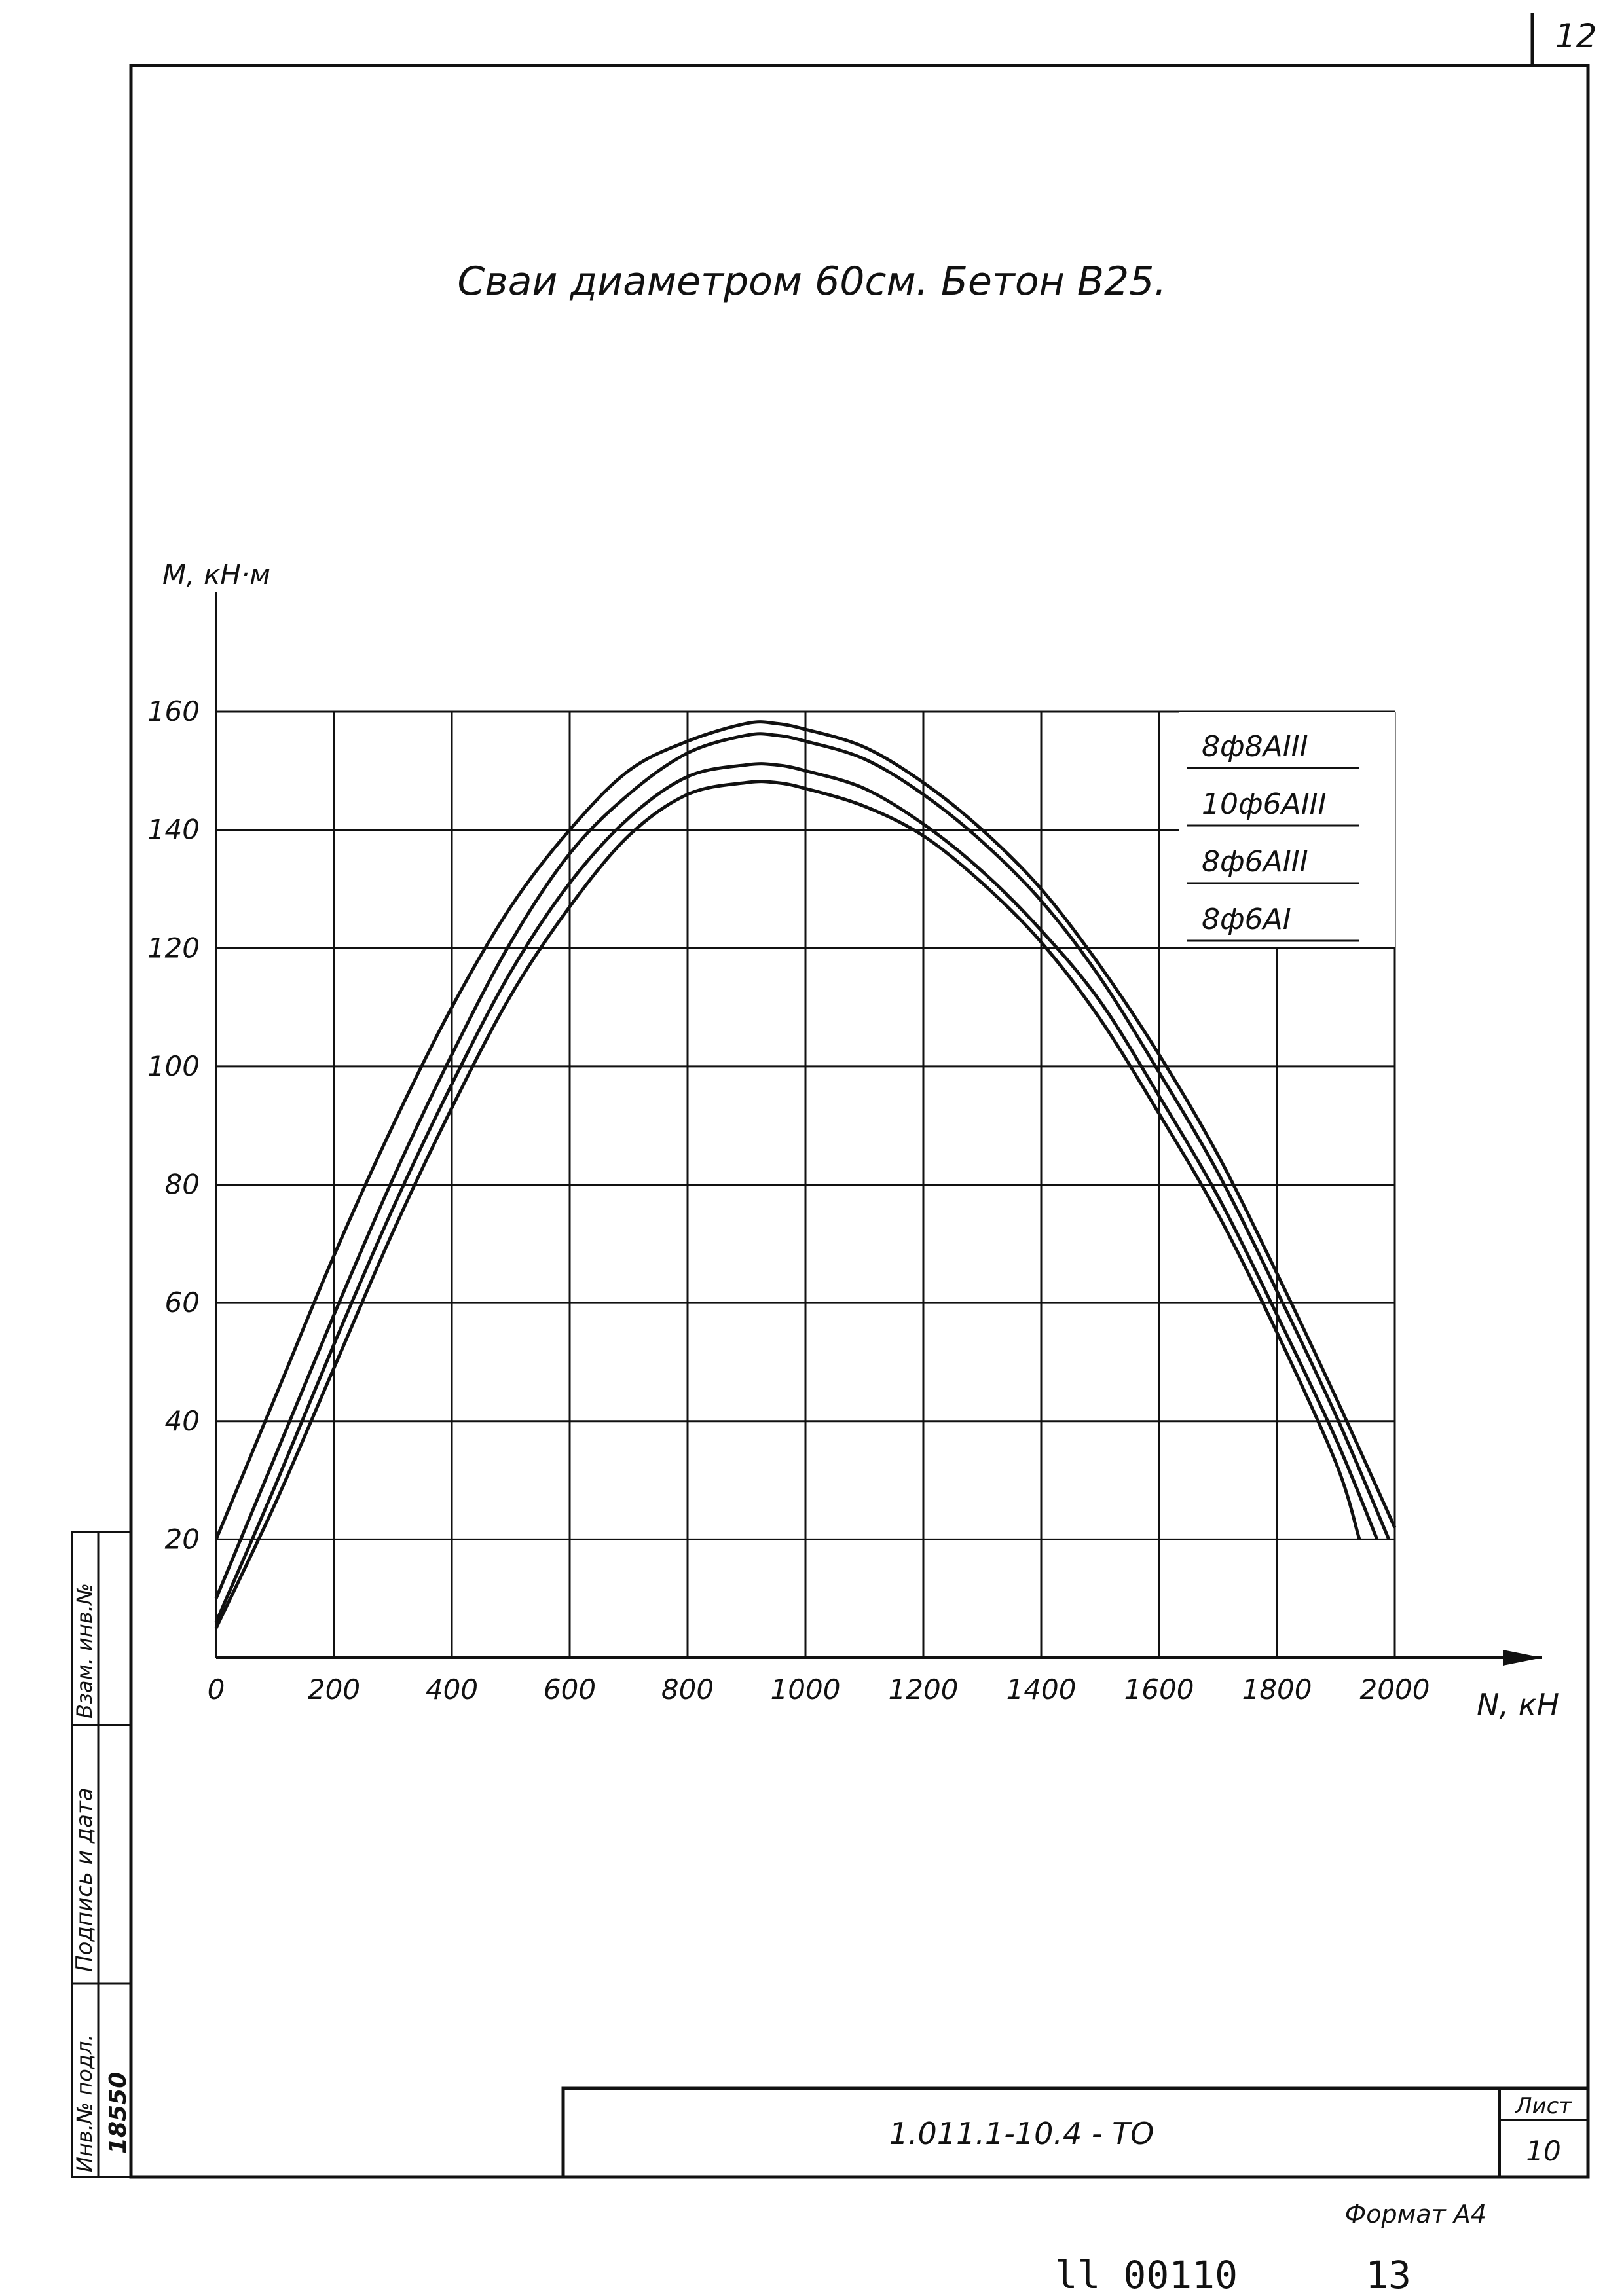  Describe the element at coordinates (1576, 36) in the screenshot. I see `page-number-top: 12` at that location.